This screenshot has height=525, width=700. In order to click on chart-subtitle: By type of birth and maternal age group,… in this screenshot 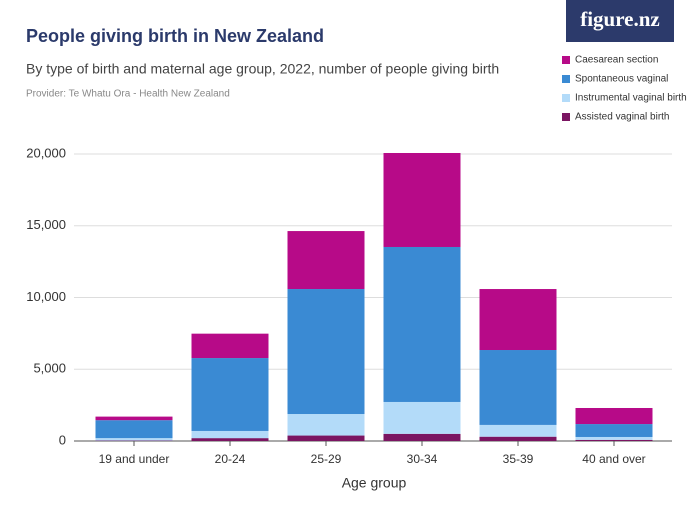, I will do `click(262, 69)`.